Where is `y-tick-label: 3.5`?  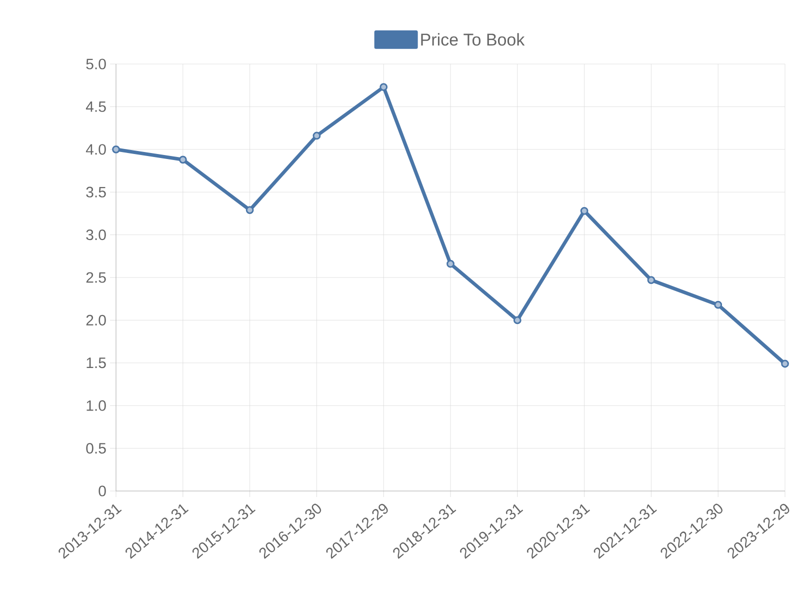 y-tick-label: 3.5 is located at coordinates (96, 192).